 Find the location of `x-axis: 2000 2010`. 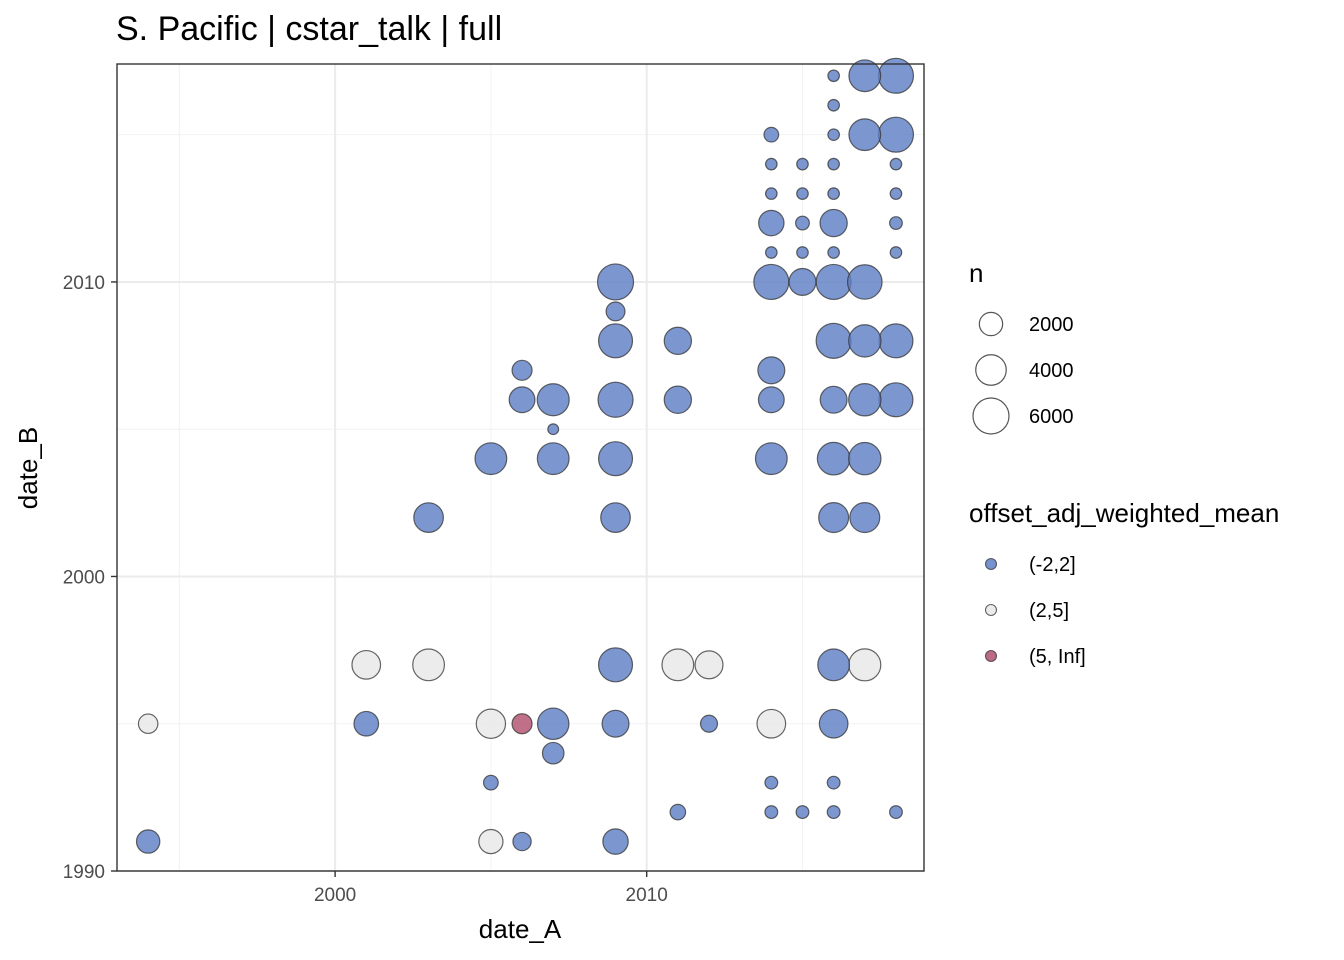

x-axis: 2000 2010 is located at coordinates (491, 888).